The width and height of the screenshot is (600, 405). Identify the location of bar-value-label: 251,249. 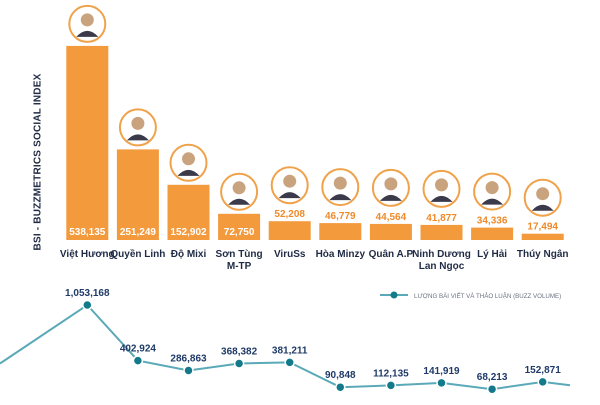
(138, 232).